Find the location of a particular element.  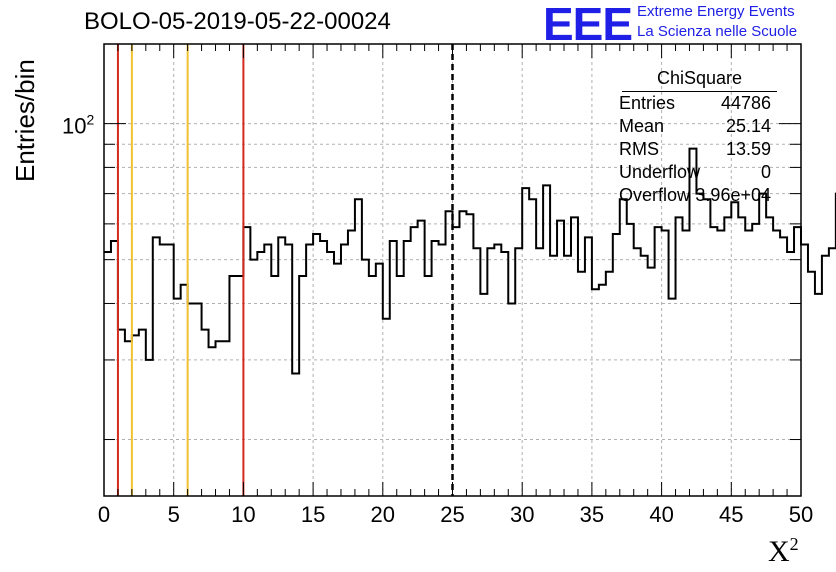

x-axis-label-base: X is located at coordinates (779, 551).